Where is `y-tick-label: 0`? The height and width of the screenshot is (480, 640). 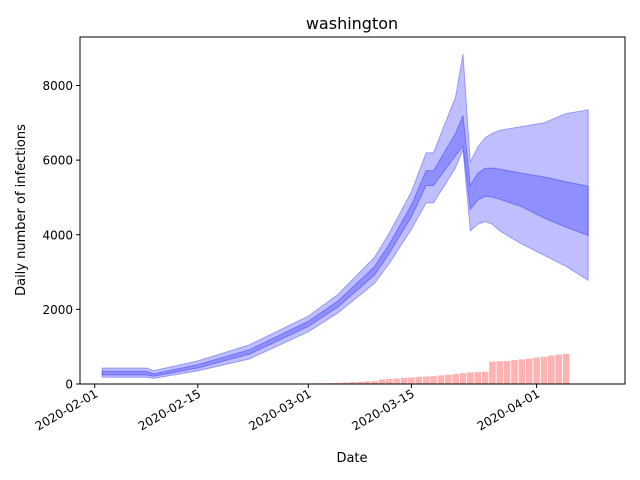 y-tick-label: 0 is located at coordinates (69, 385).